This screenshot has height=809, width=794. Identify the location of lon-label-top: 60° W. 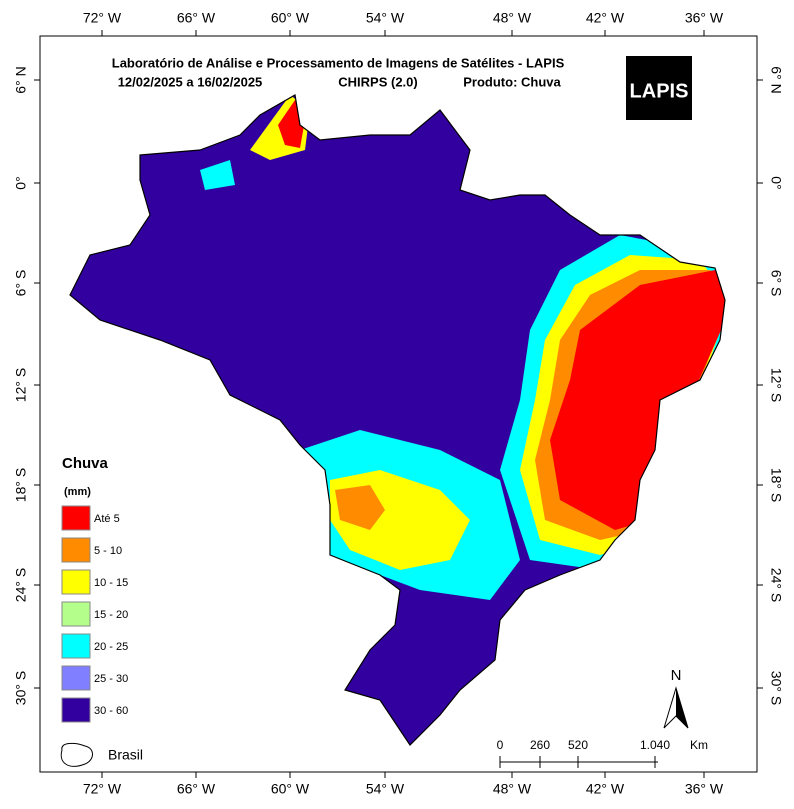
(290, 18).